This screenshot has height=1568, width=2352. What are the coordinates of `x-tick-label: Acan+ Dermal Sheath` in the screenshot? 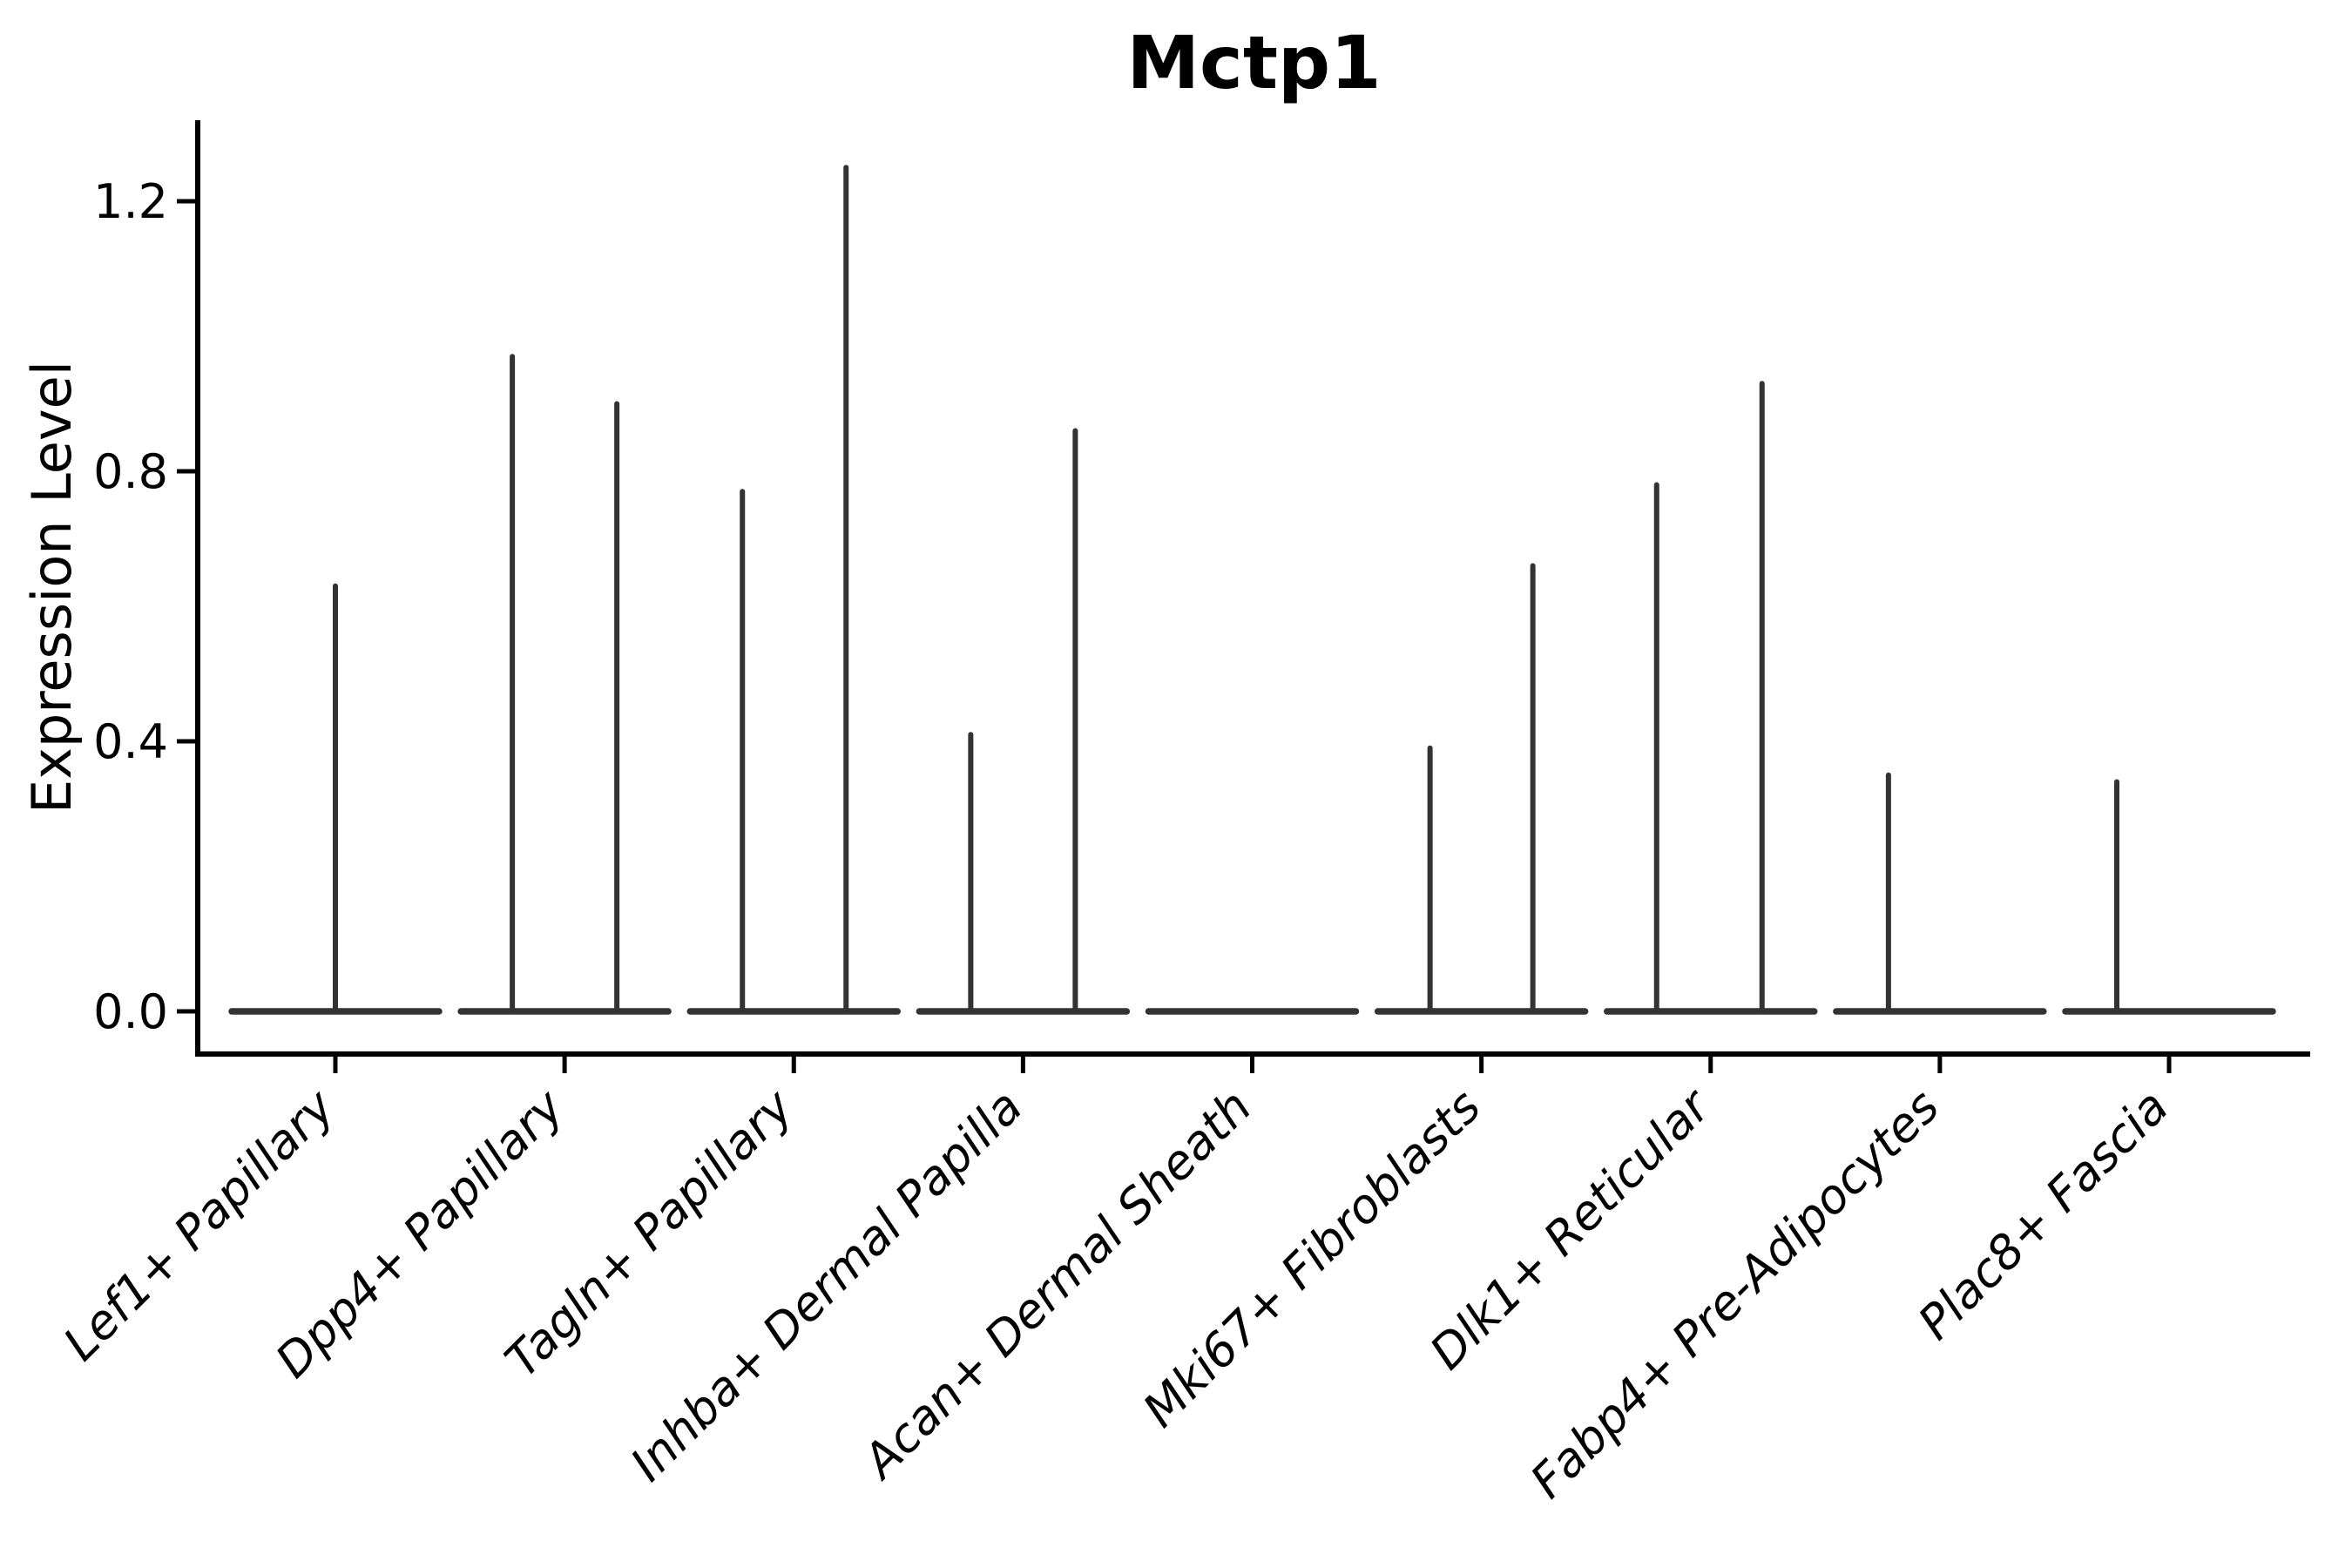 It's located at (1056, 1284).